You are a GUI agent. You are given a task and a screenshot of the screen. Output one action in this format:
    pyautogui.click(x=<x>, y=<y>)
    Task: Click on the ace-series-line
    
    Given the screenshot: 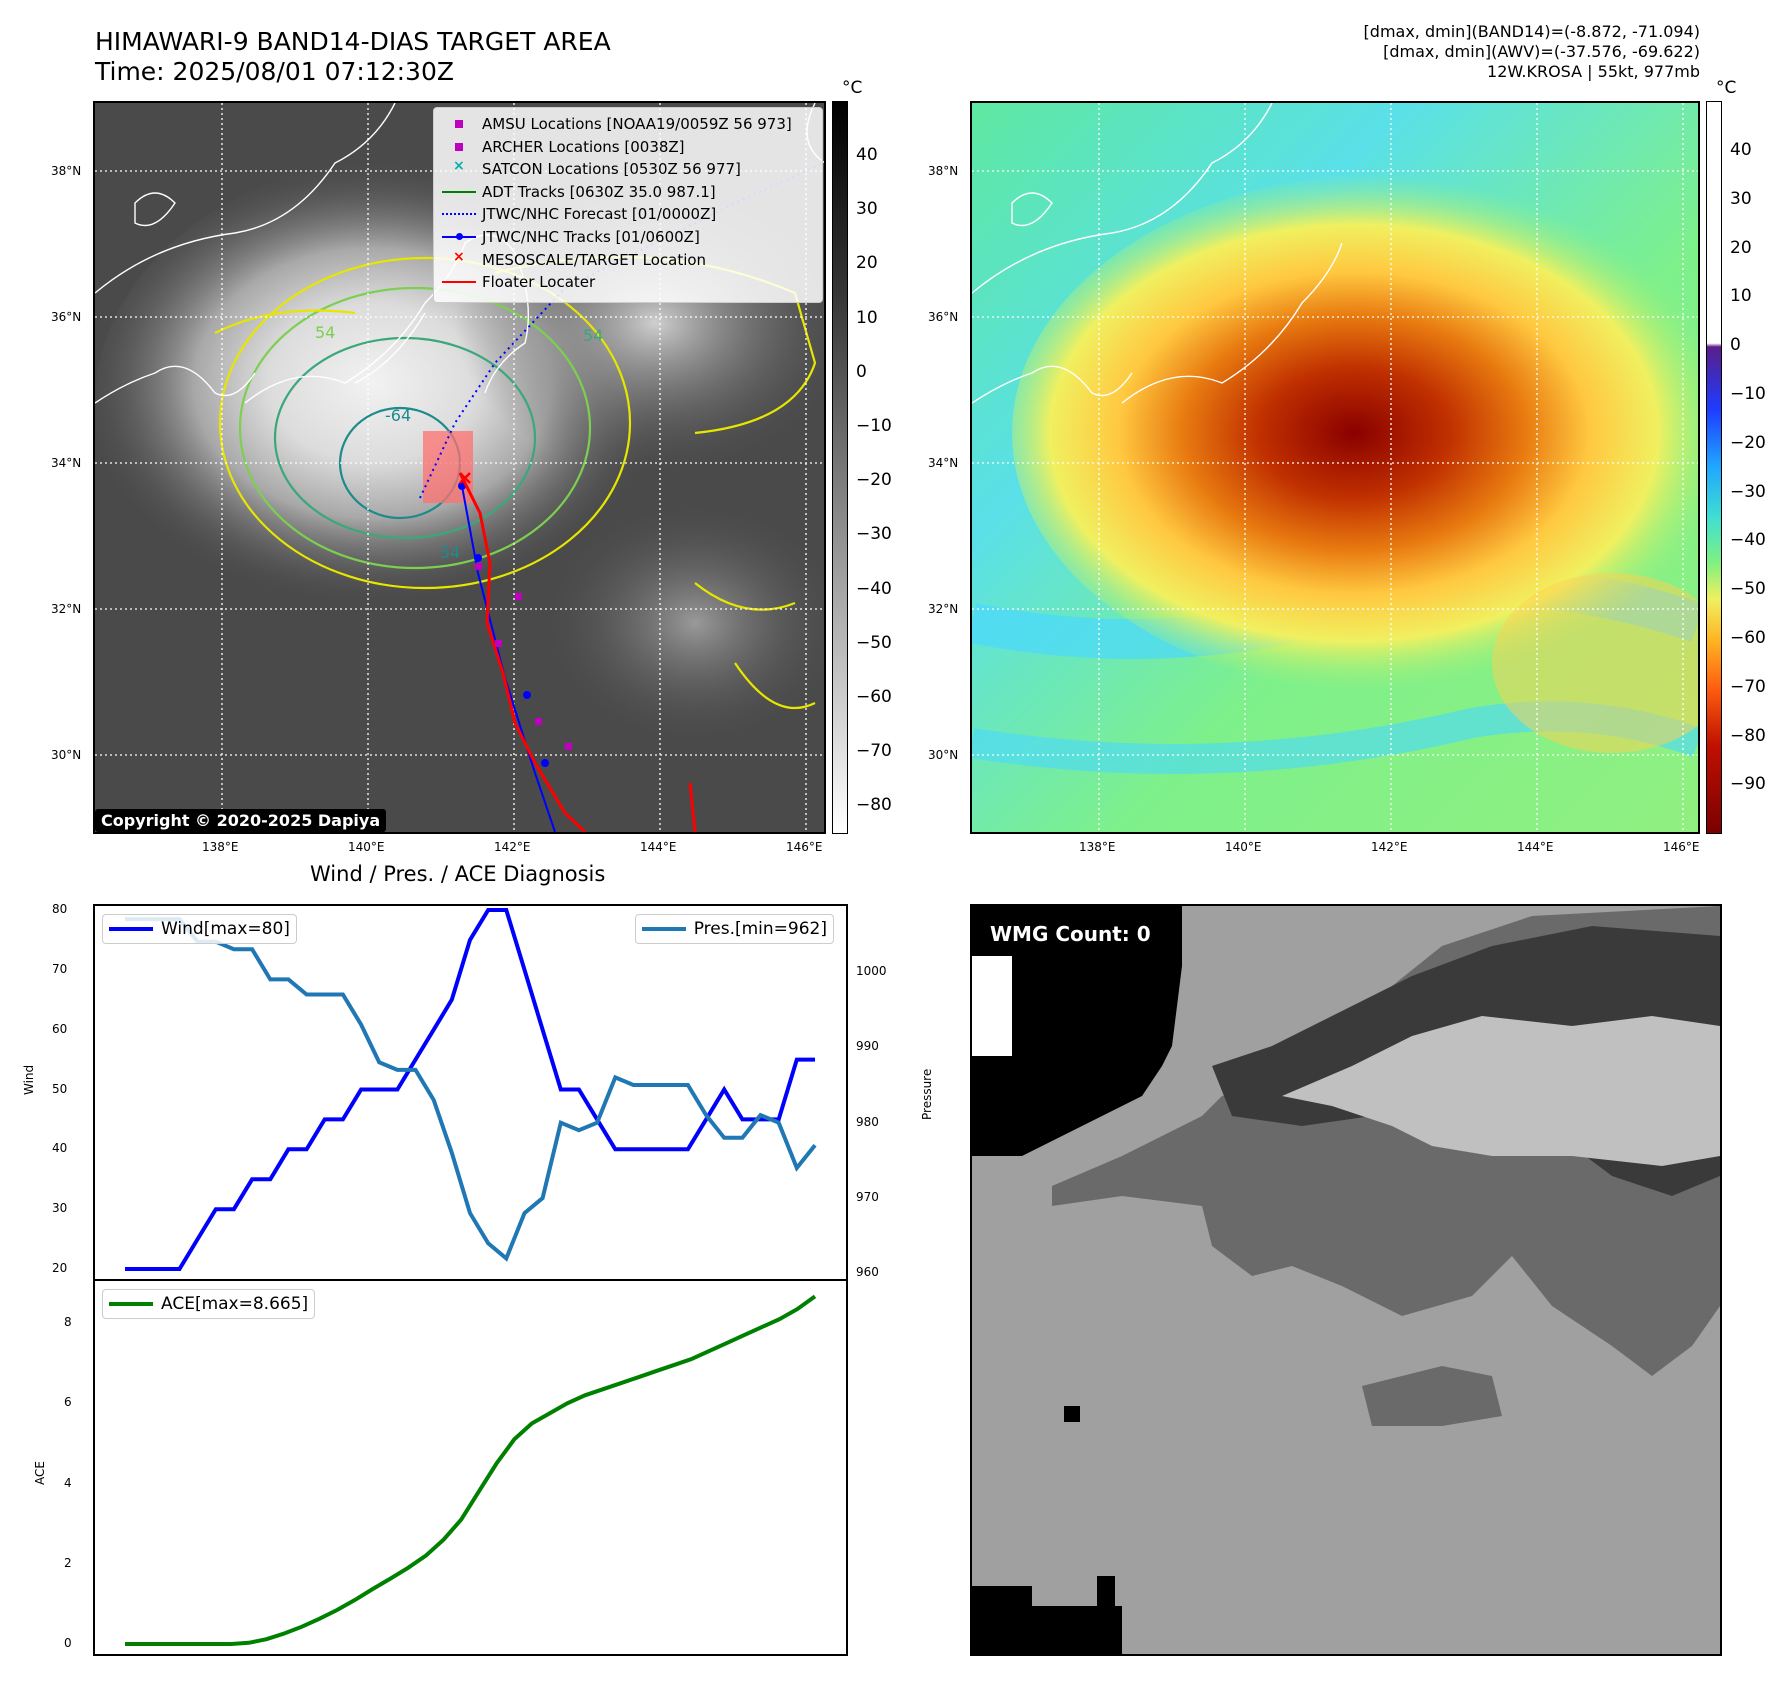 What is the action you would take?
    pyautogui.click(x=471, y=1470)
    